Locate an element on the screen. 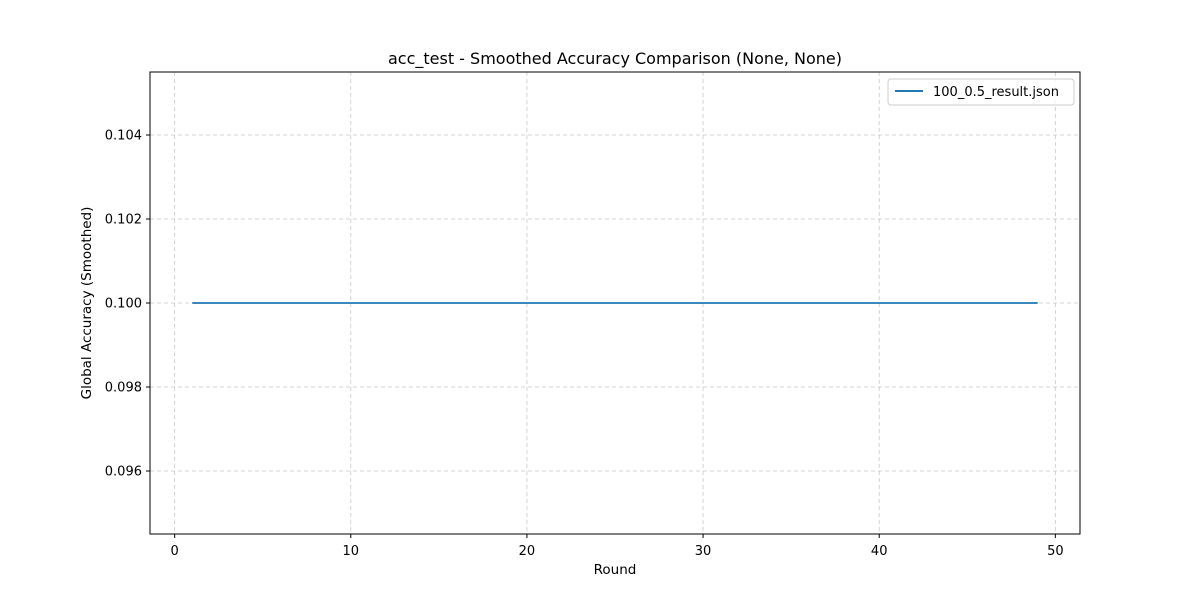 This screenshot has width=1200, height=600. x-tick-label: 30 is located at coordinates (703, 551).